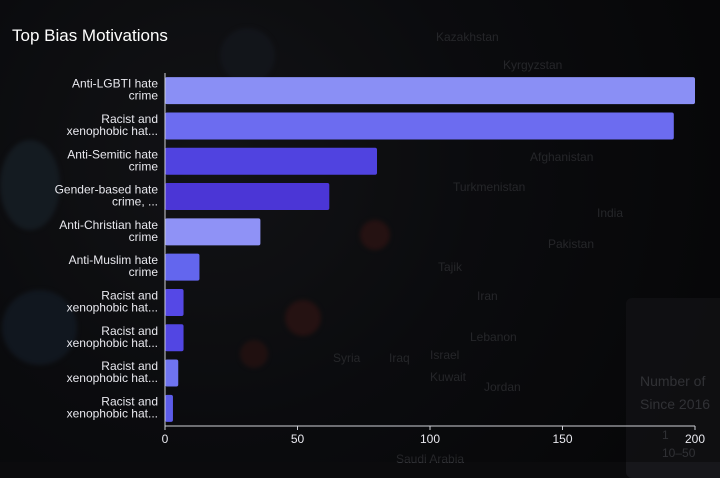 The image size is (720, 478). Describe the element at coordinates (695, 439) in the screenshot. I see `x-tick-label-4: 200` at that location.